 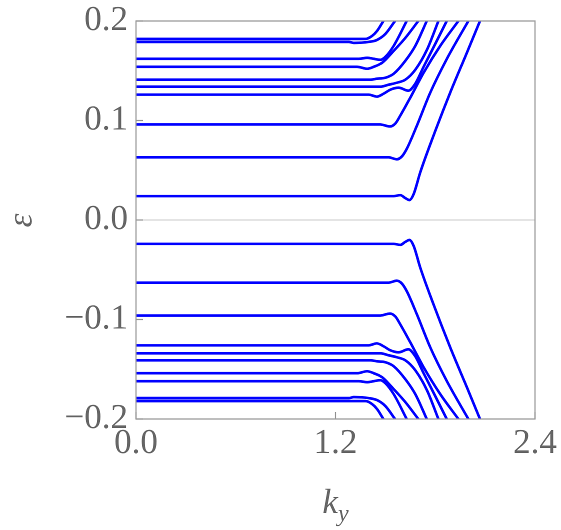 What do you see at coordinates (106, 19) in the screenshot?
I see `y-tick-label: 0.2` at bounding box center [106, 19].